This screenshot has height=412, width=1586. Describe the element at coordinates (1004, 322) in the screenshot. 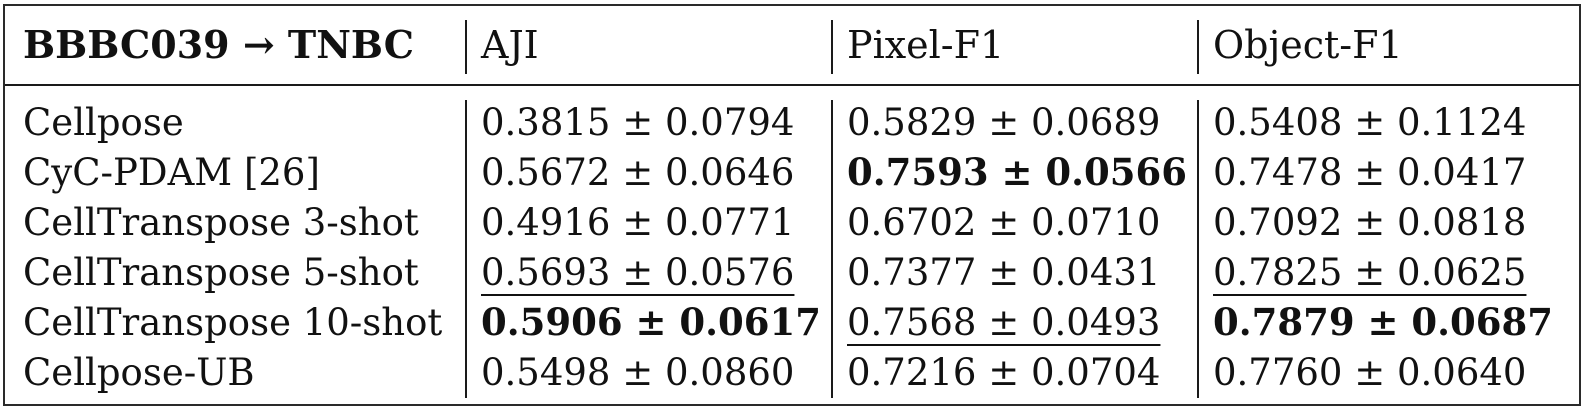

I see `row-pixel-f1-second: 0.7568 ± 0.0493` at that location.